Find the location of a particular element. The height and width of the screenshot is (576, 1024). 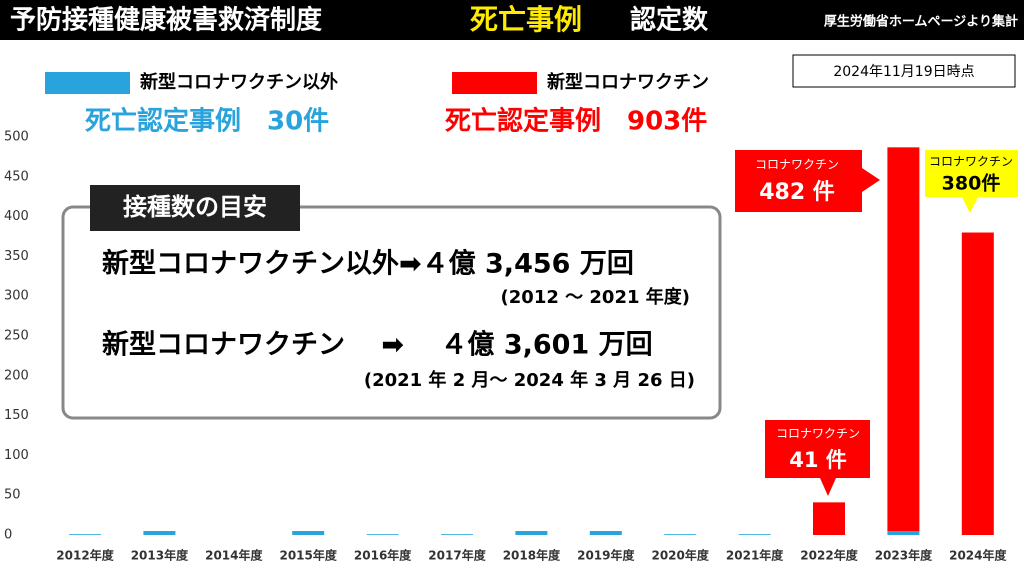

info-row: 新型コロナワクチン ➡ ４億 3,601 万回 is located at coordinates (377, 345).